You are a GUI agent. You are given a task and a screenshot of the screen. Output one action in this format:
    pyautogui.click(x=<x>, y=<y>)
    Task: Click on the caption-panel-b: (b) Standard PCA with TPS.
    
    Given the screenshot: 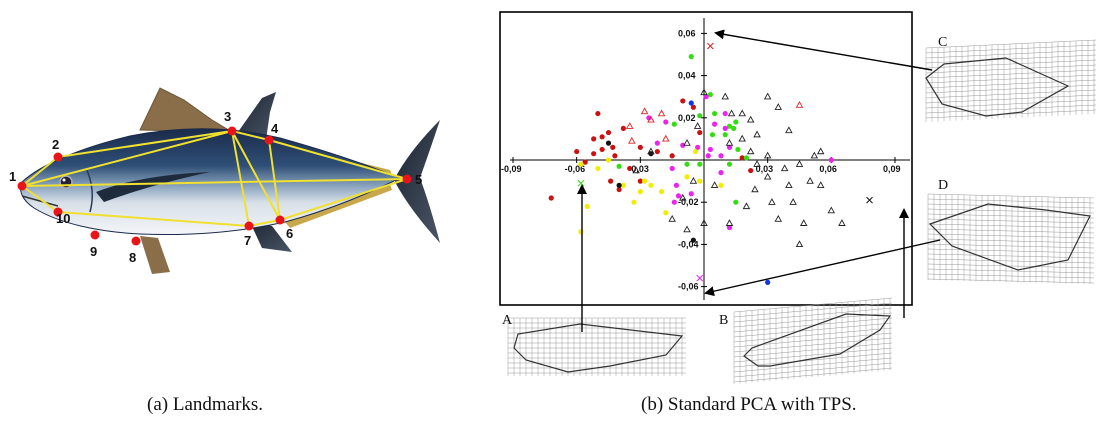 What is the action you would take?
    pyautogui.click(x=749, y=404)
    